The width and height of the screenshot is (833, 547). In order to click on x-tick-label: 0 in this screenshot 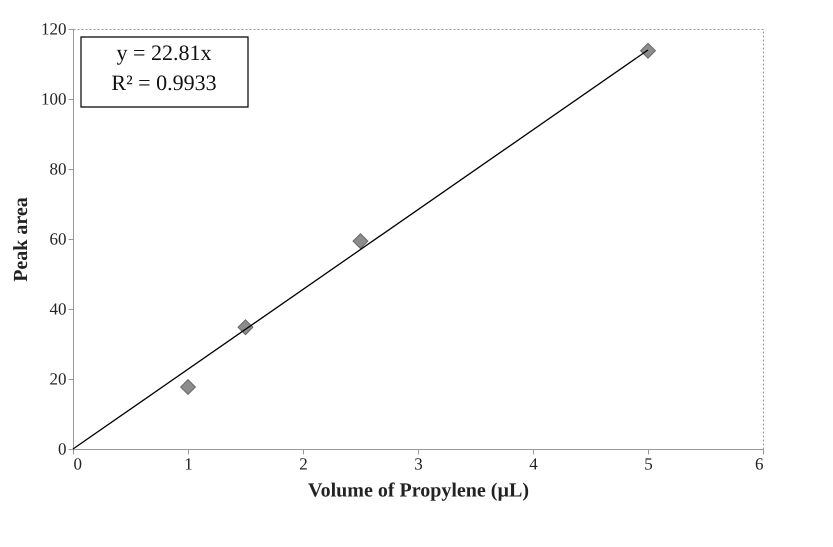, I will do `click(78, 464)`.